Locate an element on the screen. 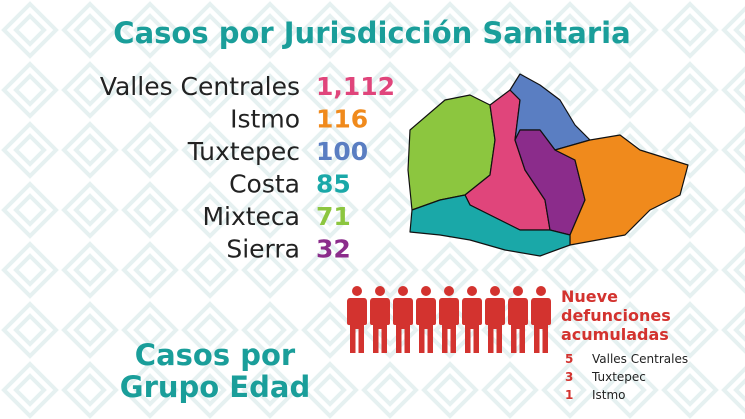 The height and width of the screenshot is (419, 745). death-count: 5 is located at coordinates (569, 359).